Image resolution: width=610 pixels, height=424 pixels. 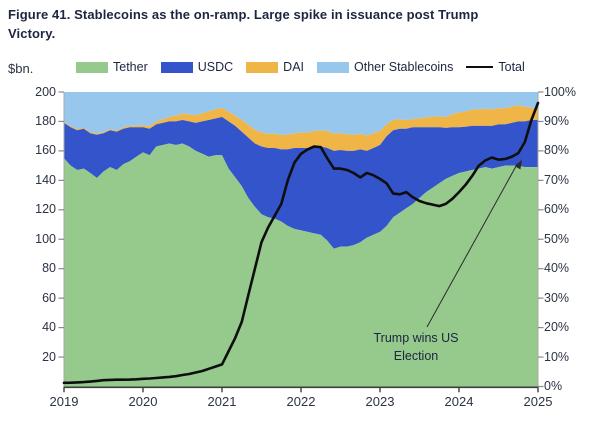 I want to click on annotation-line2: Election, so click(x=416, y=356).